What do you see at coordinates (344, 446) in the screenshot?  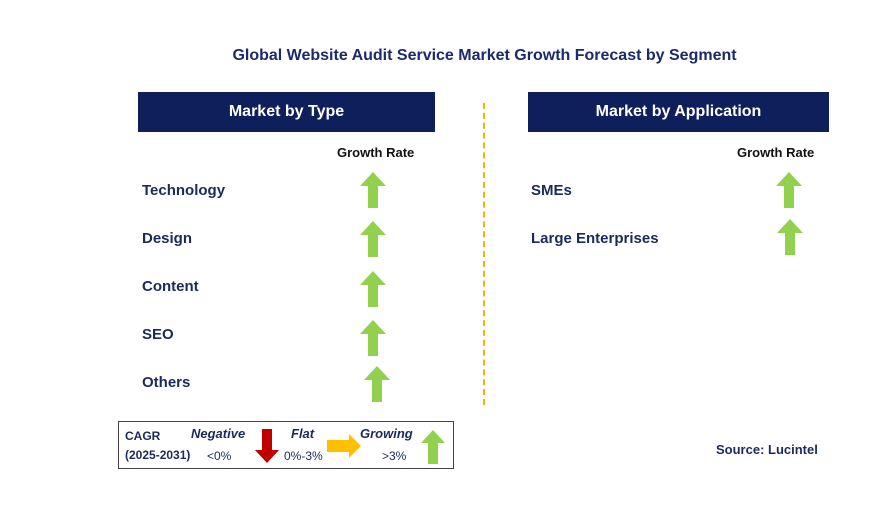 I see `orange-right-arrow-icon` at bounding box center [344, 446].